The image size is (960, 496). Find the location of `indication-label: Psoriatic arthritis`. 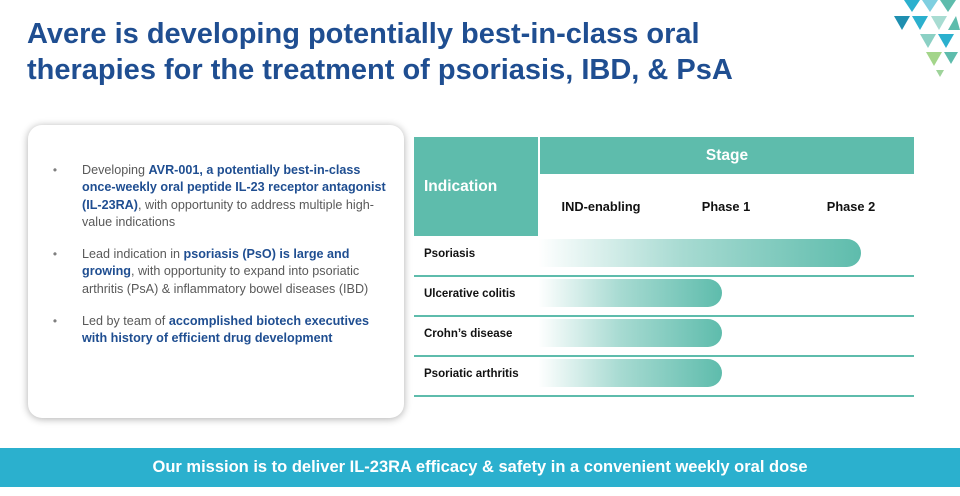

indication-label: Psoriatic arthritis is located at coordinates (471, 374).